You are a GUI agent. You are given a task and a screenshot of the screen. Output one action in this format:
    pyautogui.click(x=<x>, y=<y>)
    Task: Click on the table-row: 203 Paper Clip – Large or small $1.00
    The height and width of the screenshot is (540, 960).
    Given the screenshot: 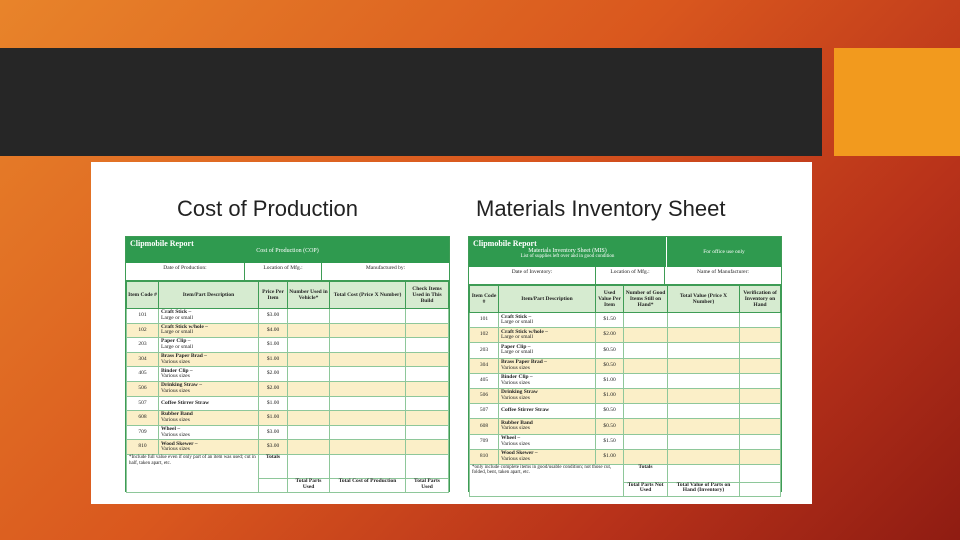 What is the action you would take?
    pyautogui.click(x=287, y=345)
    